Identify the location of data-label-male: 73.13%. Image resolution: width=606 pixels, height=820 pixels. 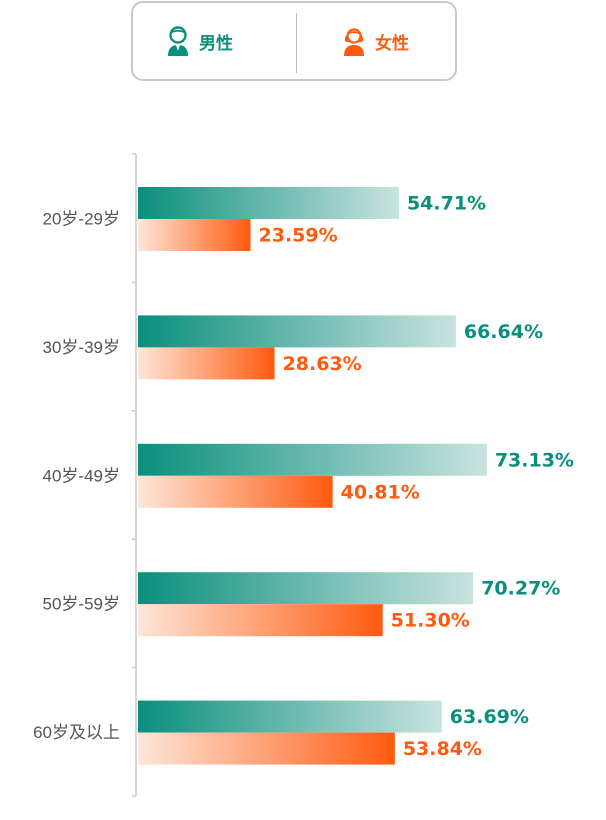
(534, 460).